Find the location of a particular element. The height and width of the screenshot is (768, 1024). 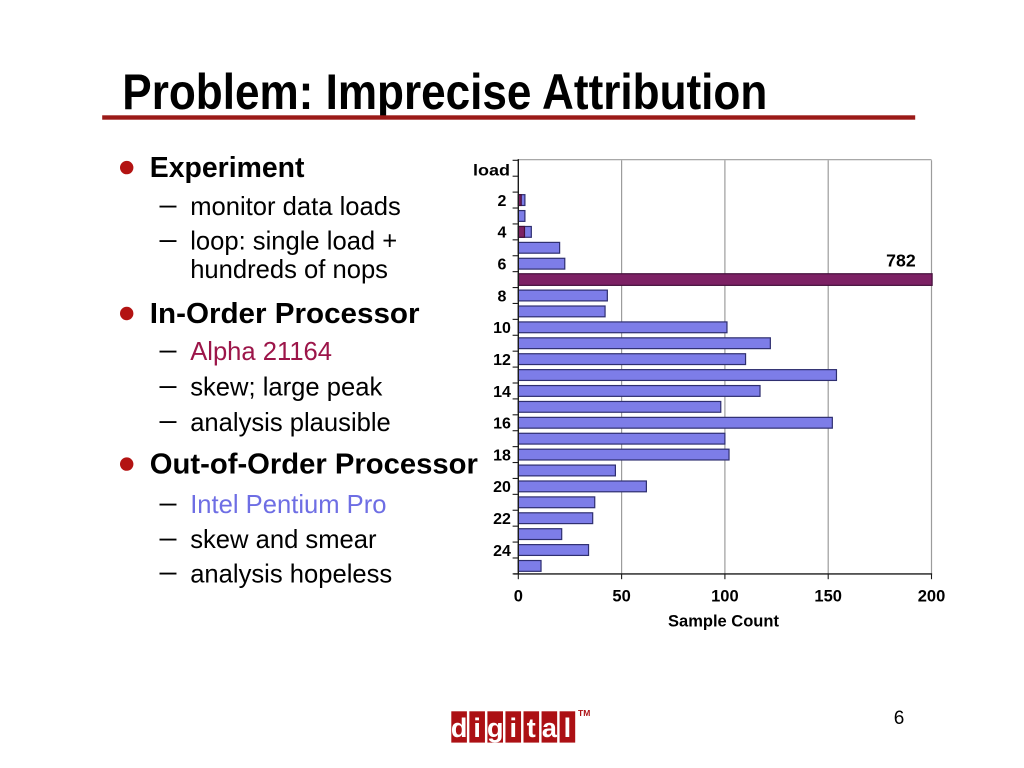

svg-text: 4 is located at coordinates (502, 233).